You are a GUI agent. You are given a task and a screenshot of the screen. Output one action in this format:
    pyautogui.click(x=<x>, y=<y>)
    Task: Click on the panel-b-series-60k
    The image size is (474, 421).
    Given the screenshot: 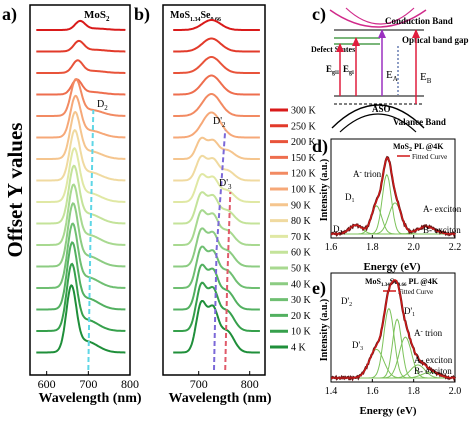 What is the action you would take?
    pyautogui.click(x=216, y=208)
    